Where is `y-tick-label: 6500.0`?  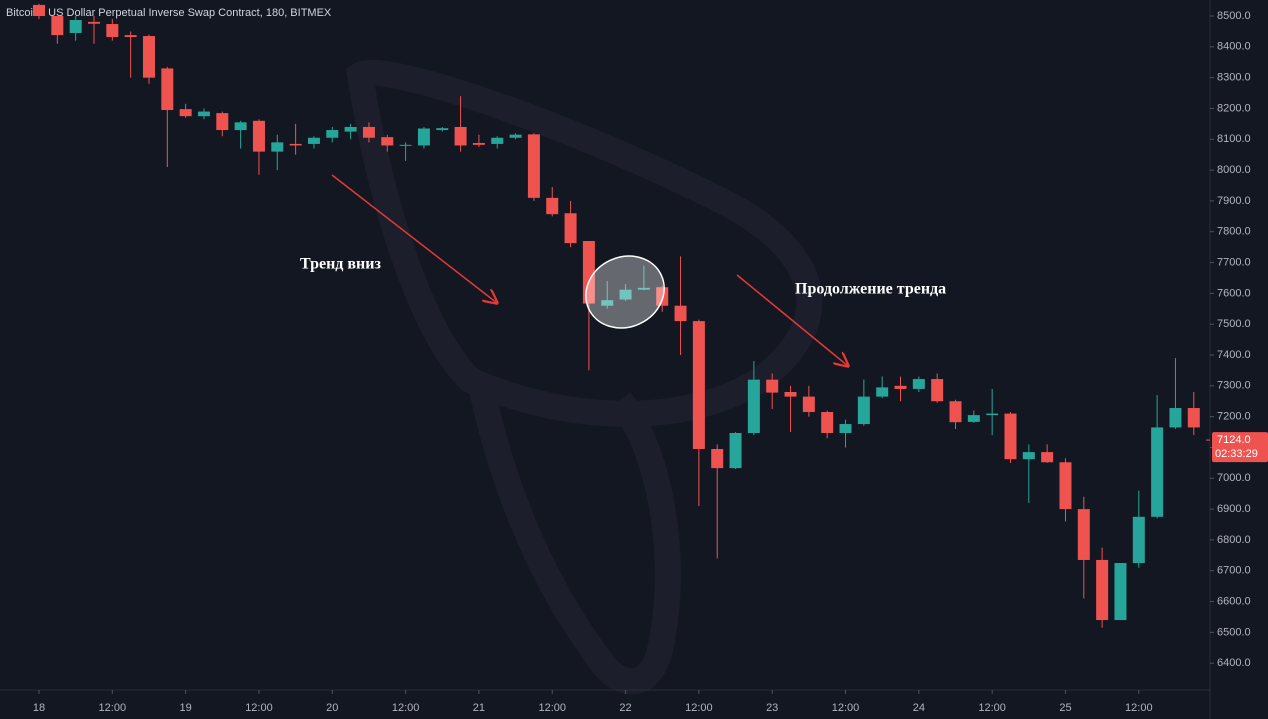 y-tick-label: 6500.0 is located at coordinates (1234, 632).